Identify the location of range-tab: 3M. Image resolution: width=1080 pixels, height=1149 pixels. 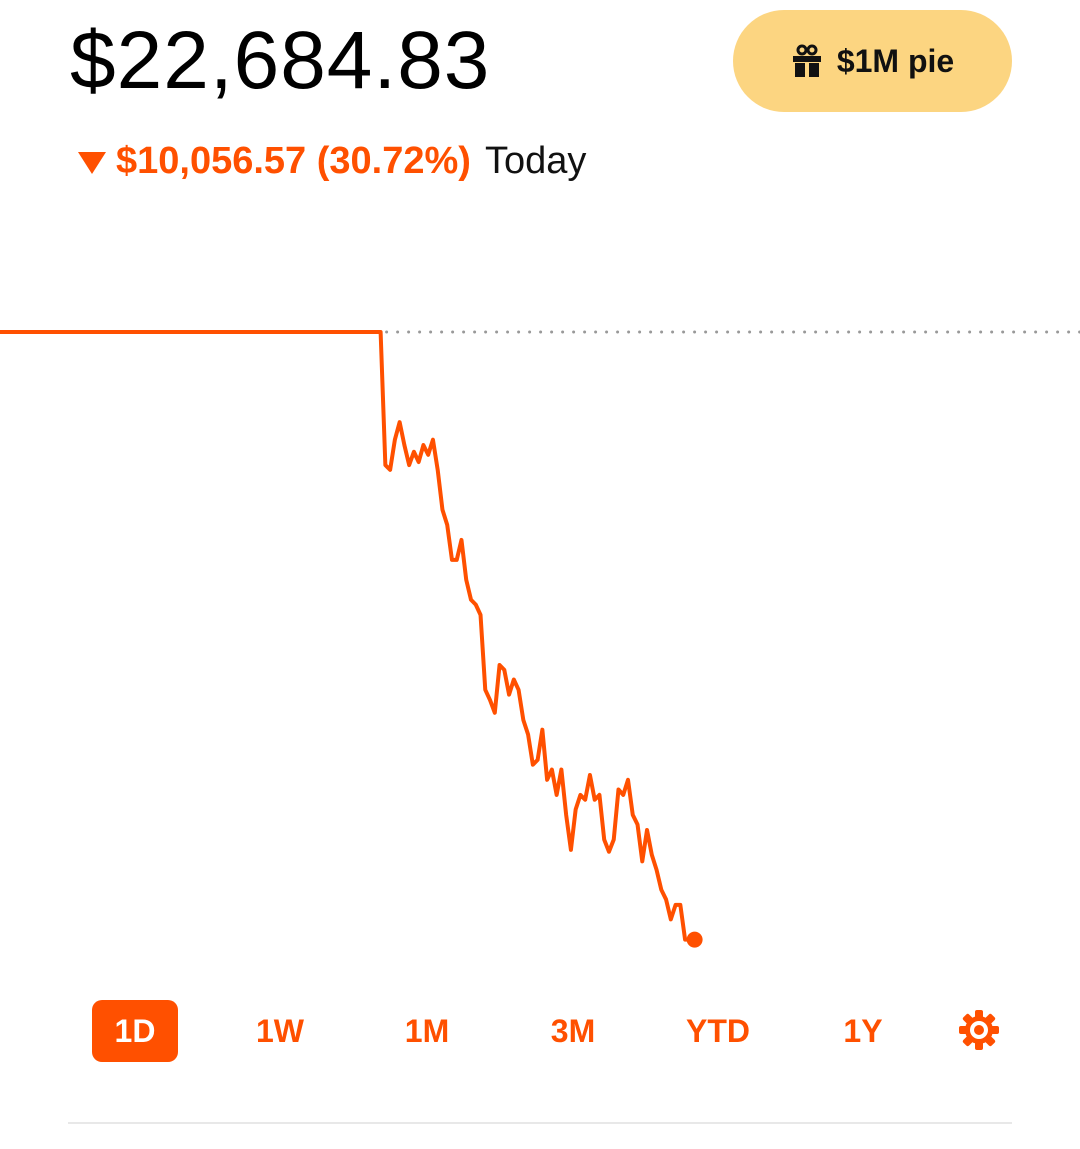
(573, 1030).